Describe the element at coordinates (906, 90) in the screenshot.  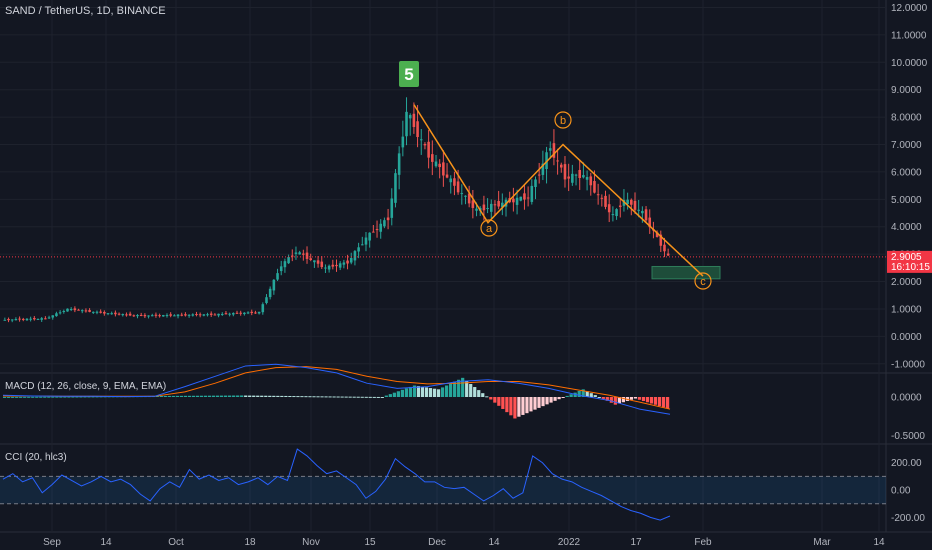
I see `price-tick-label: 9.0000` at that location.